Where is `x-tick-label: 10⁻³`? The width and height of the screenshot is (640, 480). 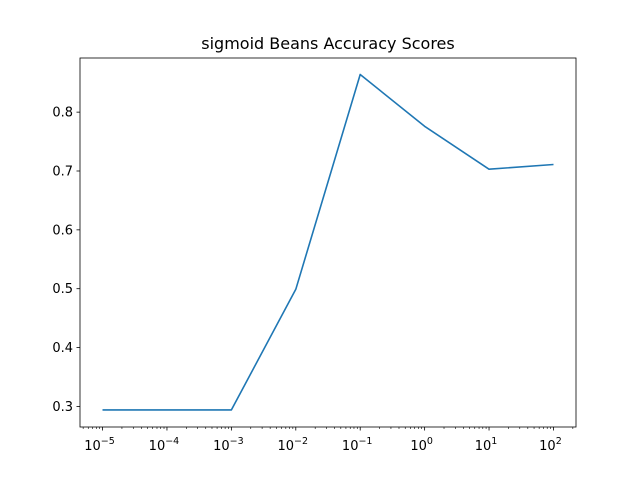 x-tick-label: 10⁻³ is located at coordinates (228, 445).